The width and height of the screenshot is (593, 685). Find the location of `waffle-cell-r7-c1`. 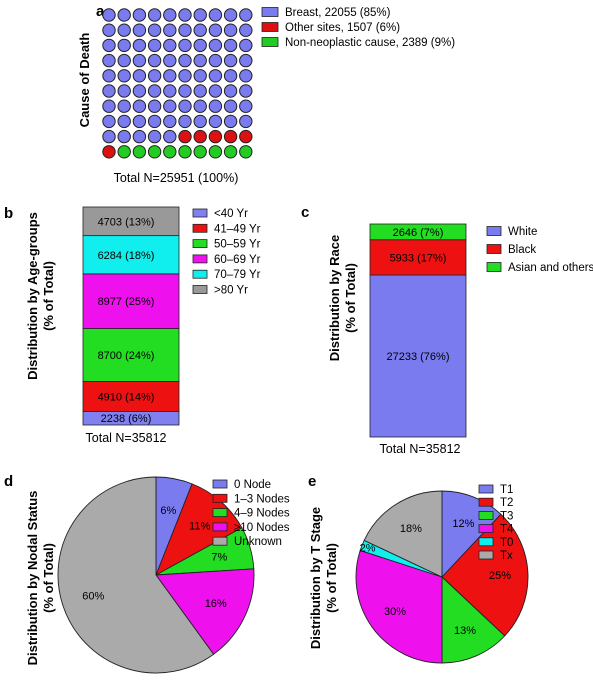

waffle-cell-r7-c1 is located at coordinates (124, 121).